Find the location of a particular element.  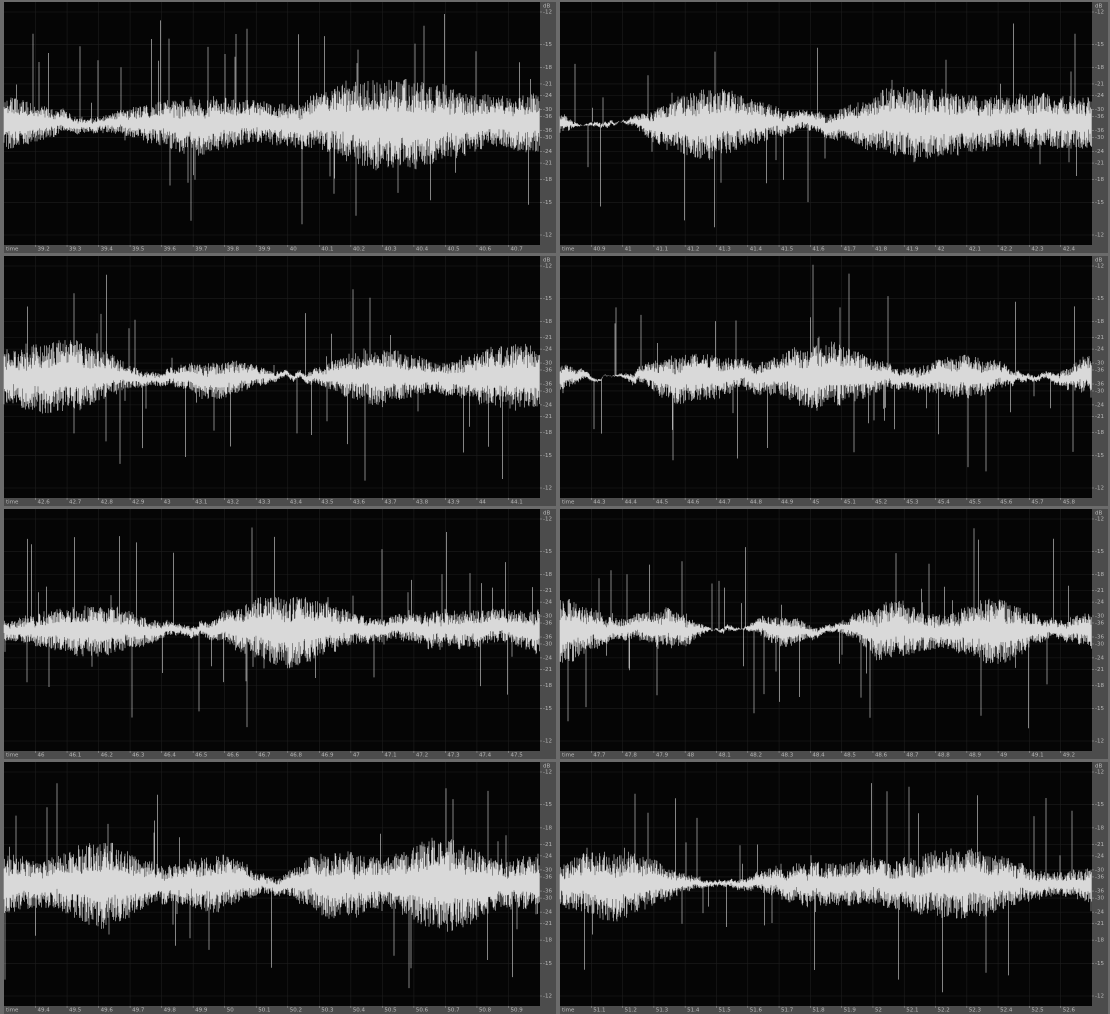

time-tick-label: 45.4 is located at coordinates (944, 503).